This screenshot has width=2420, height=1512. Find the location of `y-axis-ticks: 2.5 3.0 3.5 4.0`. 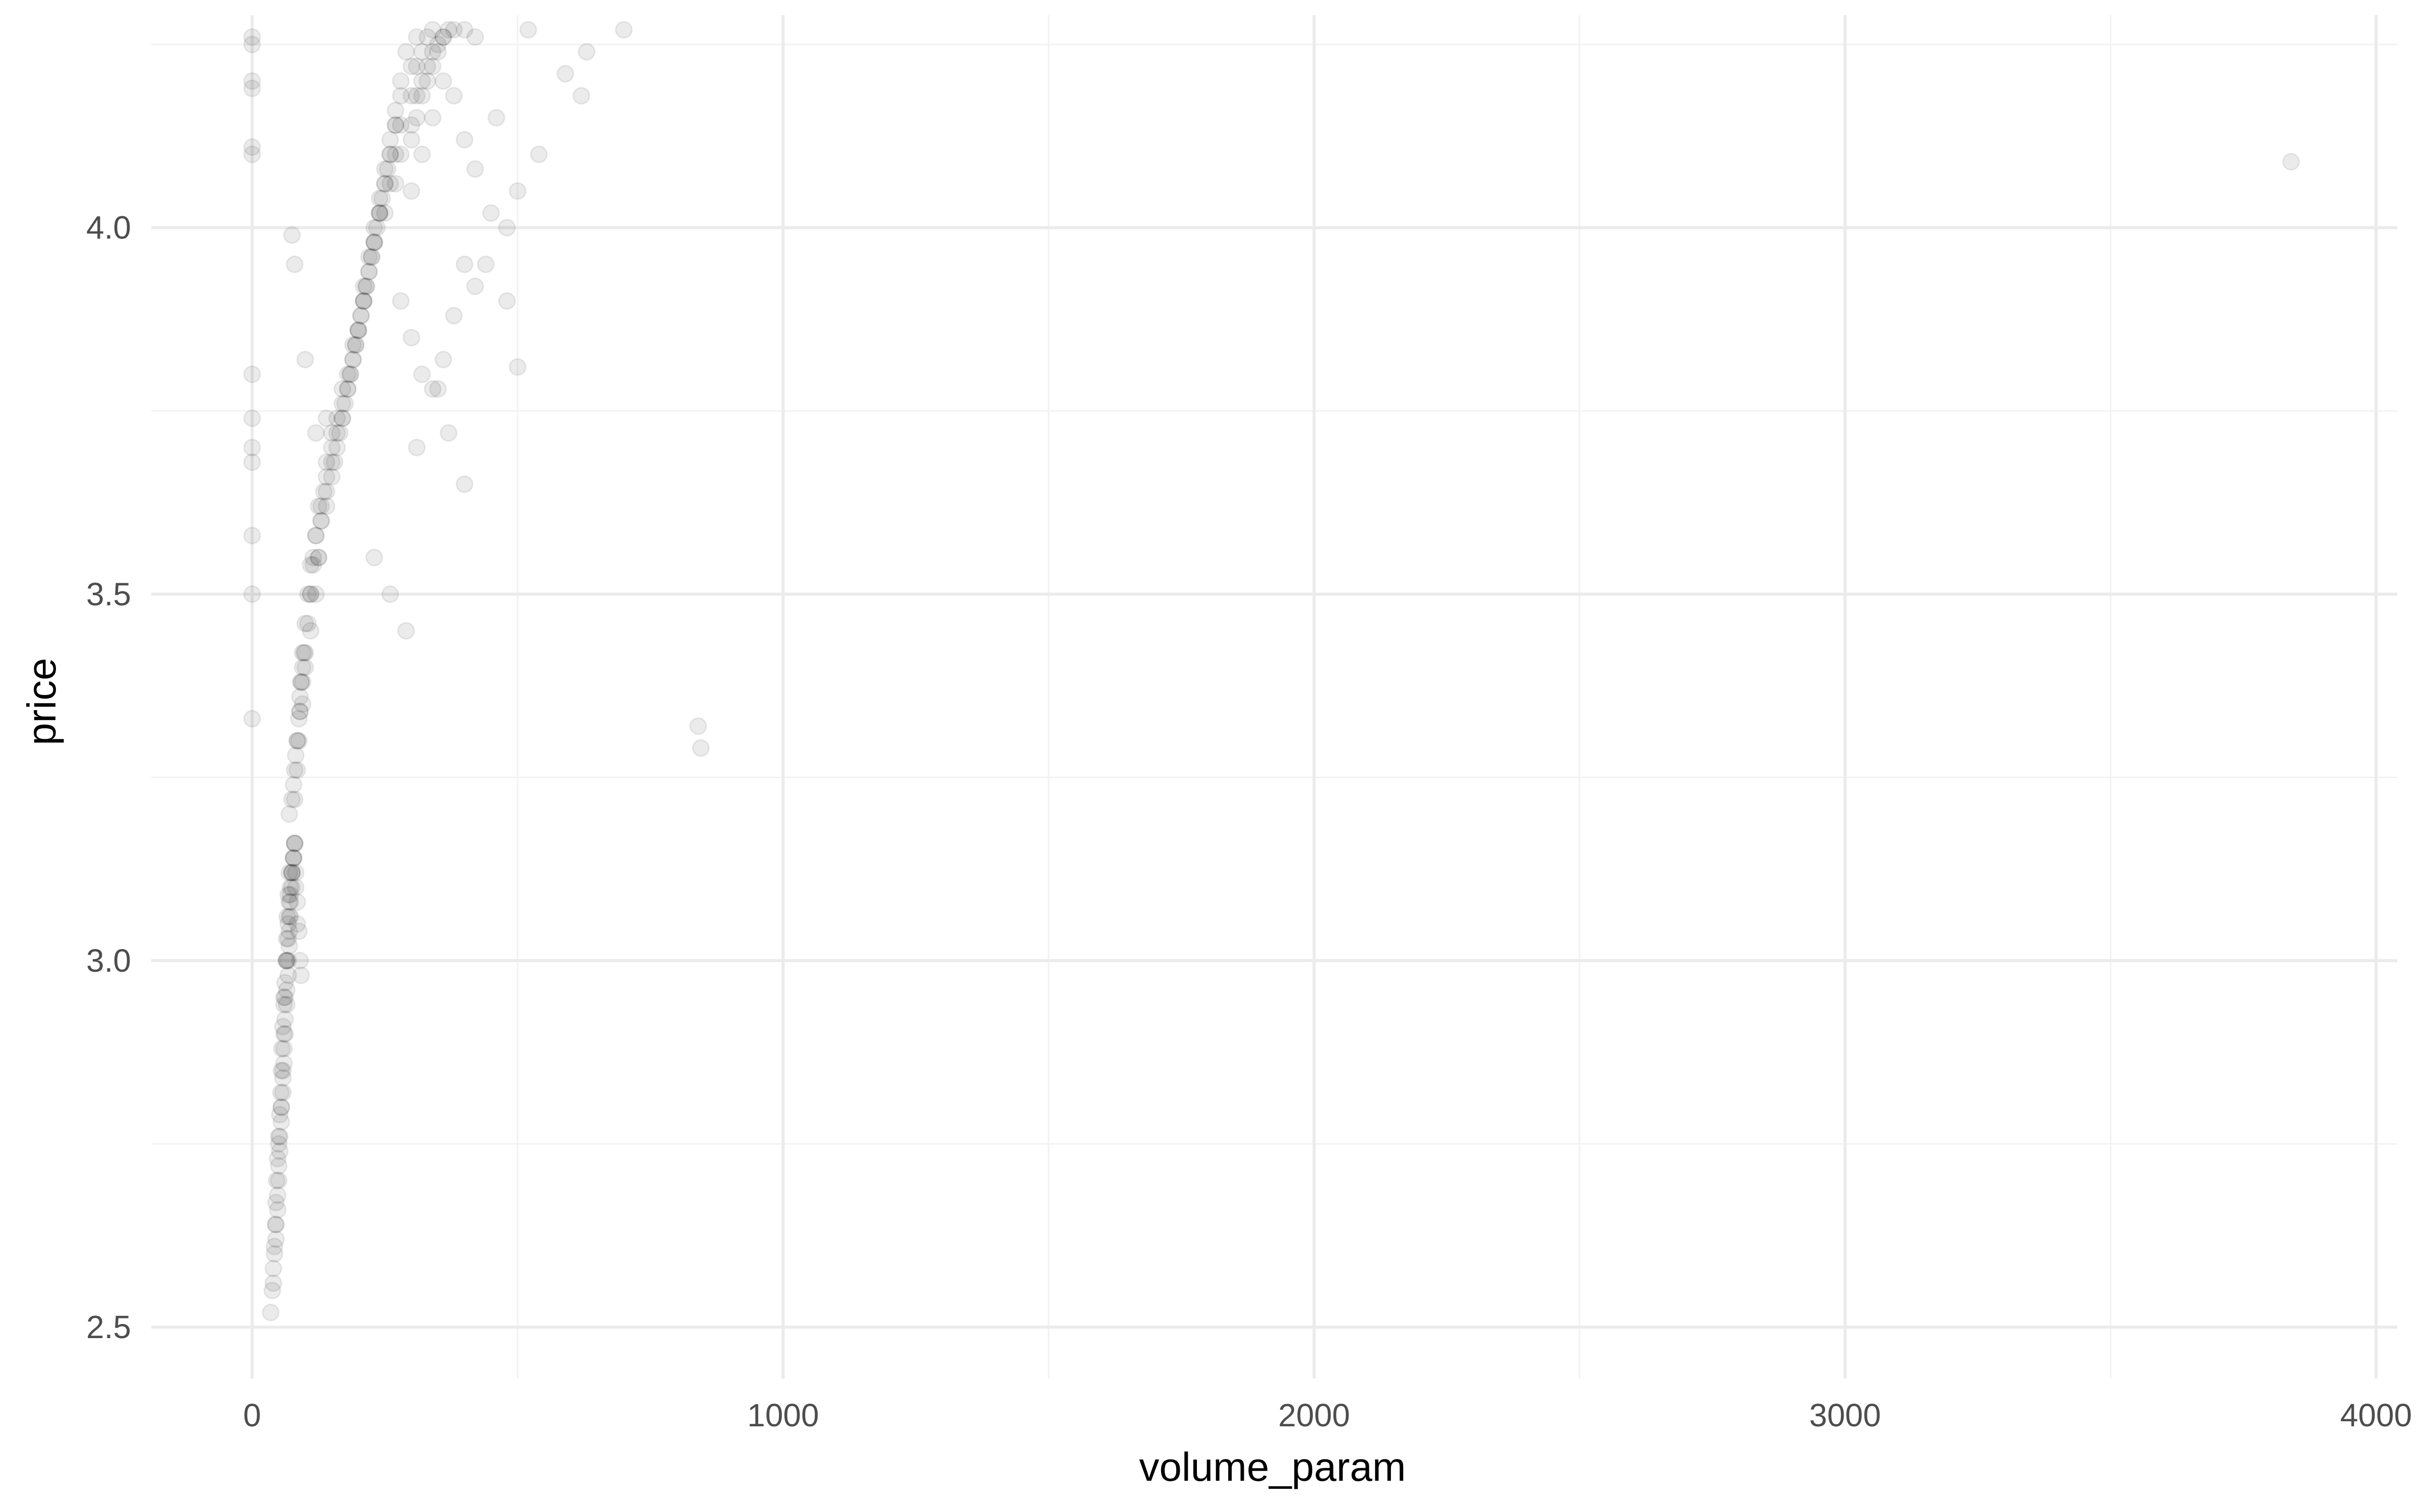

y-axis-ticks: 2.5 3.0 3.5 4.0 is located at coordinates (108, 777).